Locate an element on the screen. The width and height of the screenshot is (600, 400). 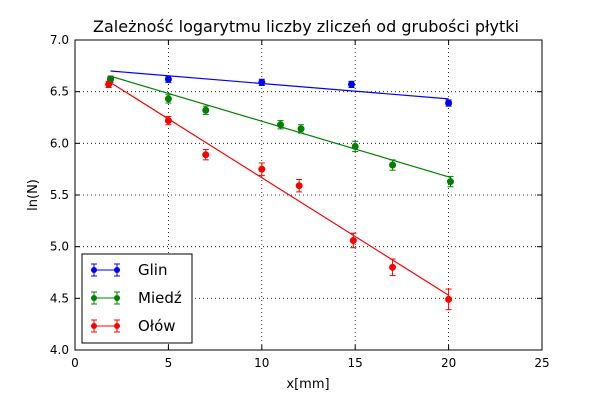
y-tick-label: 6.5 is located at coordinates (59, 92).